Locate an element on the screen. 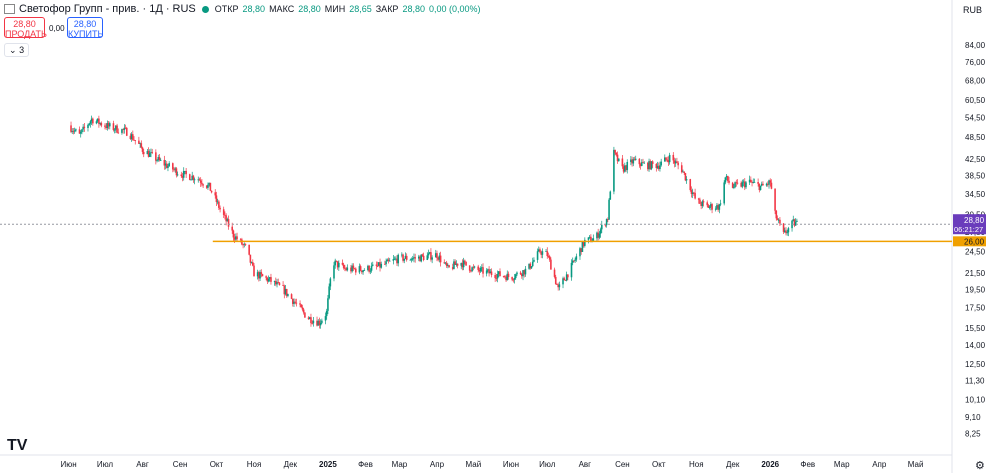 Image resolution: width=1000 pixels, height=473 pixels. sell-label: ПРОДАТЬ is located at coordinates (26, 34).